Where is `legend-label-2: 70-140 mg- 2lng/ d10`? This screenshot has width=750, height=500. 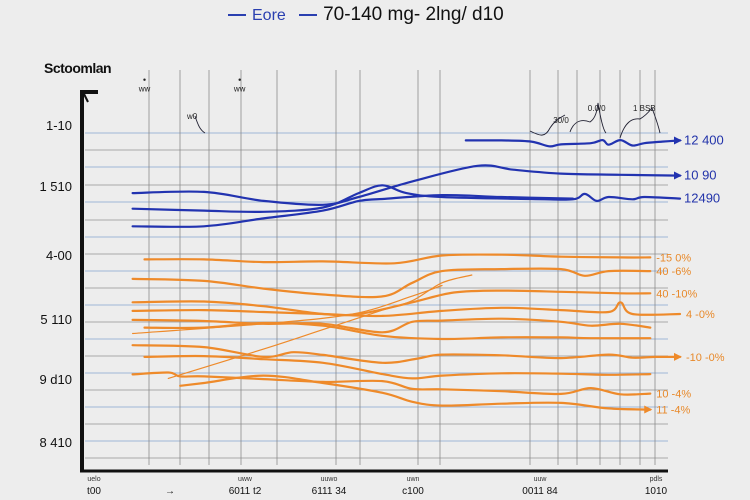
legend-label-2: 70-140 mg- 2lng/ d10 is located at coordinates (413, 14).